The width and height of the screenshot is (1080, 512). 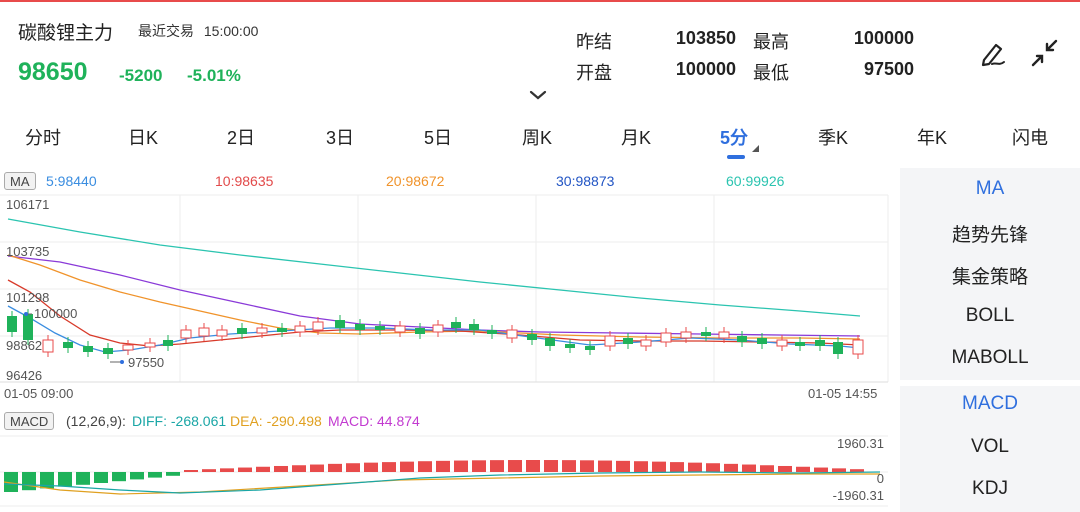 What do you see at coordinates (27, 251) in the screenshot?
I see `y-label-2: 103735` at bounding box center [27, 251].